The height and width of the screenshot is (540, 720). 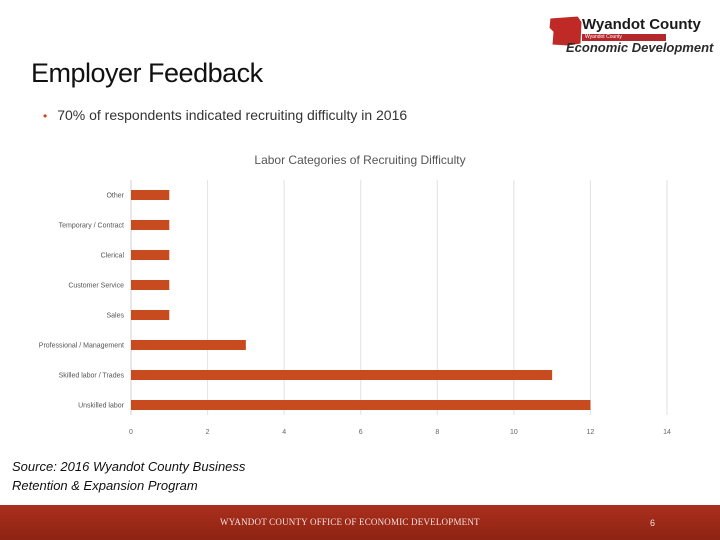 What do you see at coordinates (514, 432) in the screenshot?
I see `x-tick-label: 10` at bounding box center [514, 432].